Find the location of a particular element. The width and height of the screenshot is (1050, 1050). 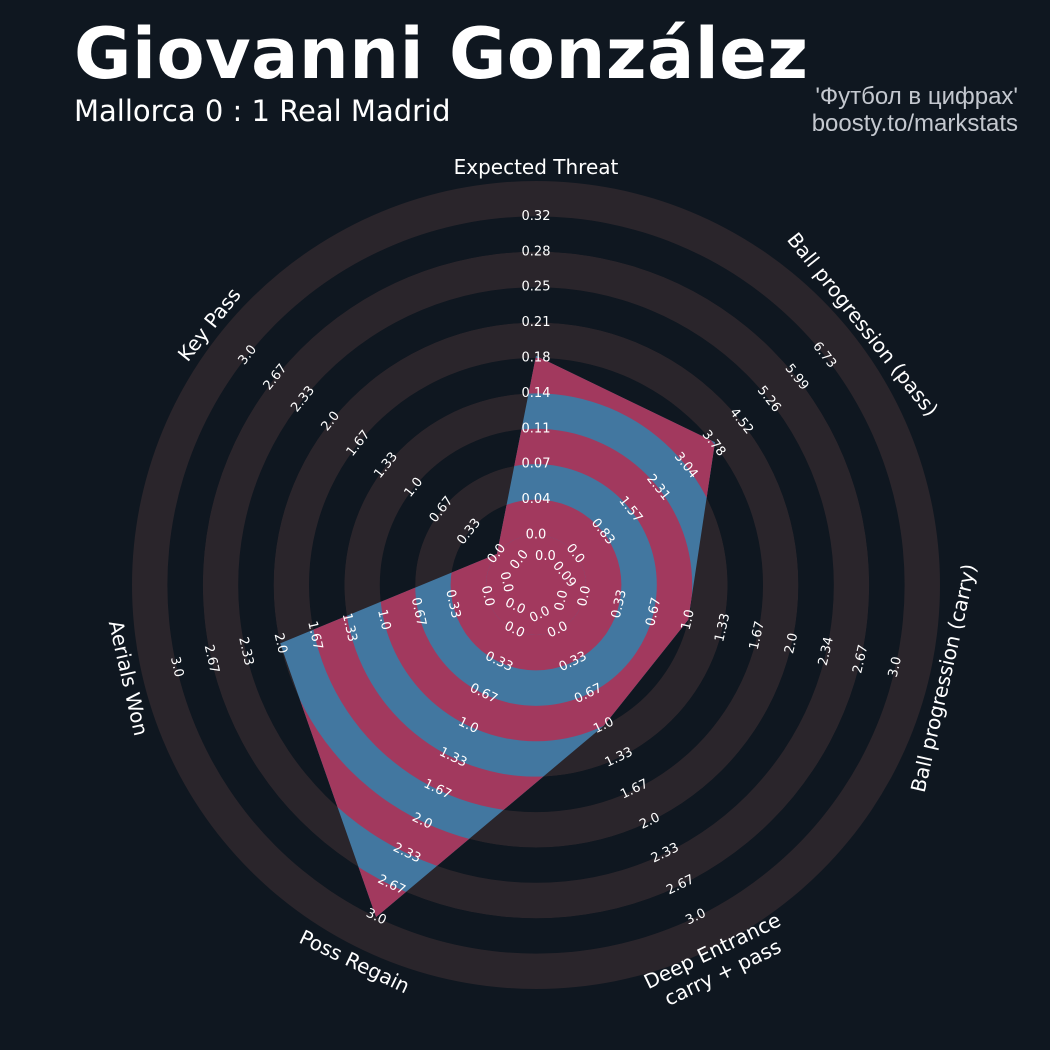

ring-value-label: 2.33 is located at coordinates (245, 652).